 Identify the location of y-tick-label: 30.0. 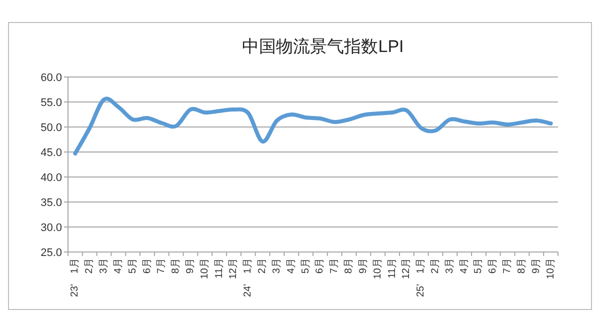
(51, 228).